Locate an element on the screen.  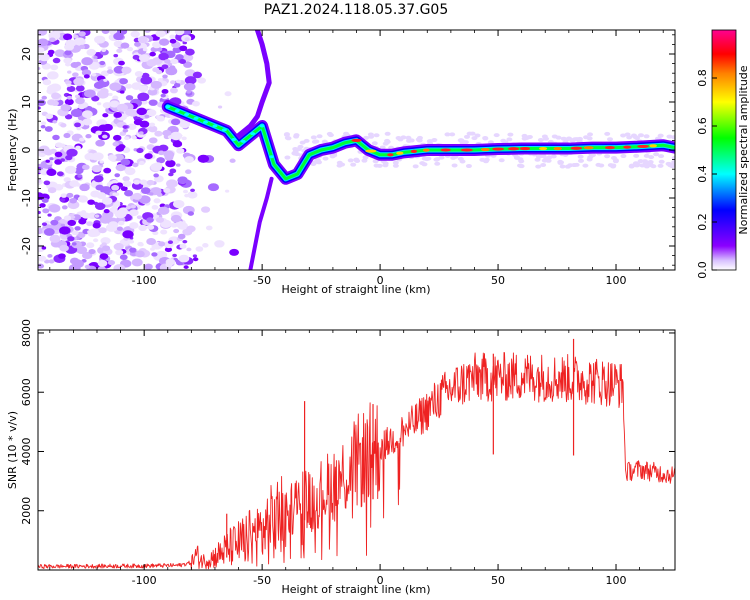
spectrogram-x-tick-label: 100 is located at coordinates (616, 280).